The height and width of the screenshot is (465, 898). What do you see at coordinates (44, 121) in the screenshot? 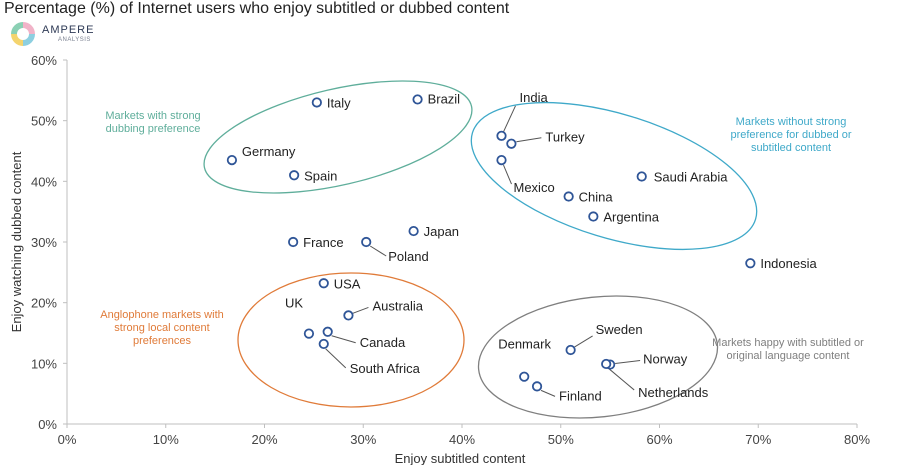
I see `y-tick-label: 50%` at bounding box center [44, 121].